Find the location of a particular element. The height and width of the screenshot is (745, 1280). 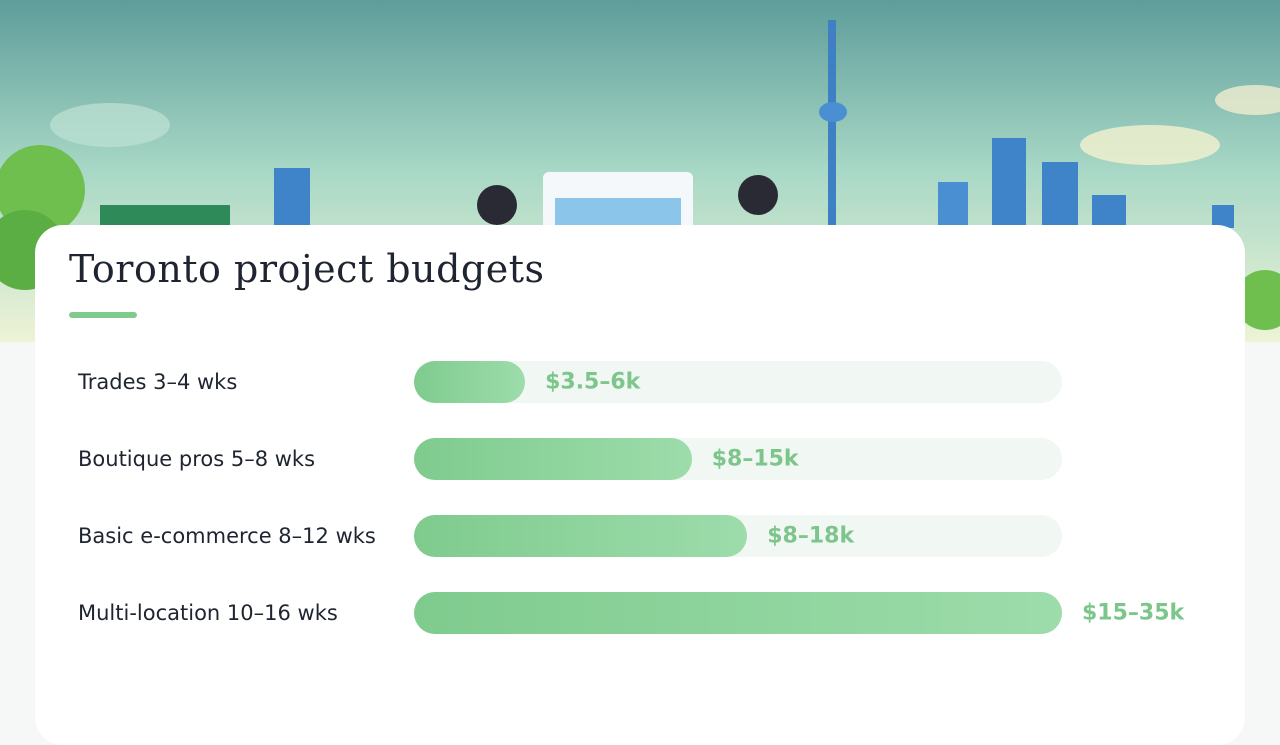

value-label: $8–15k is located at coordinates (755, 459).